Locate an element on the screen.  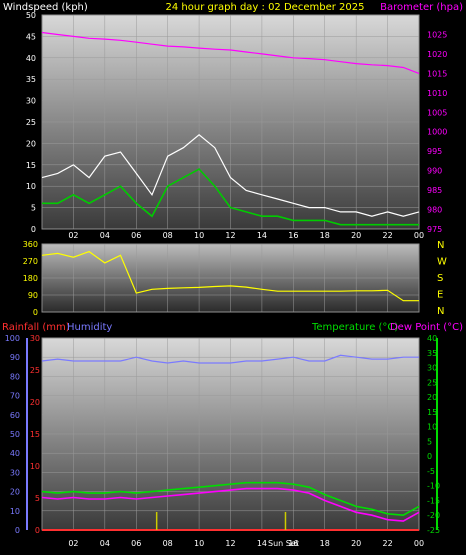
temperature-line is located at coordinates (230, 499).